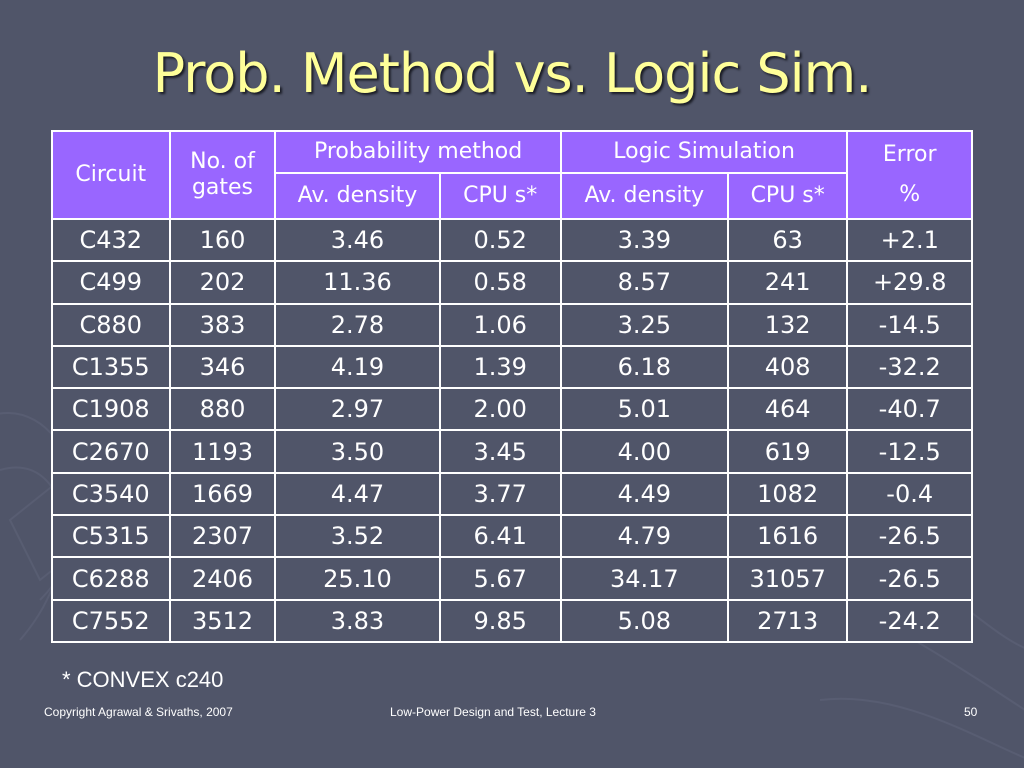 This screenshot has height=768, width=1024. Describe the element at coordinates (138, 712) in the screenshot. I see `footer-copyright: Copyright Agrawal & Srivaths, 2007` at that location.